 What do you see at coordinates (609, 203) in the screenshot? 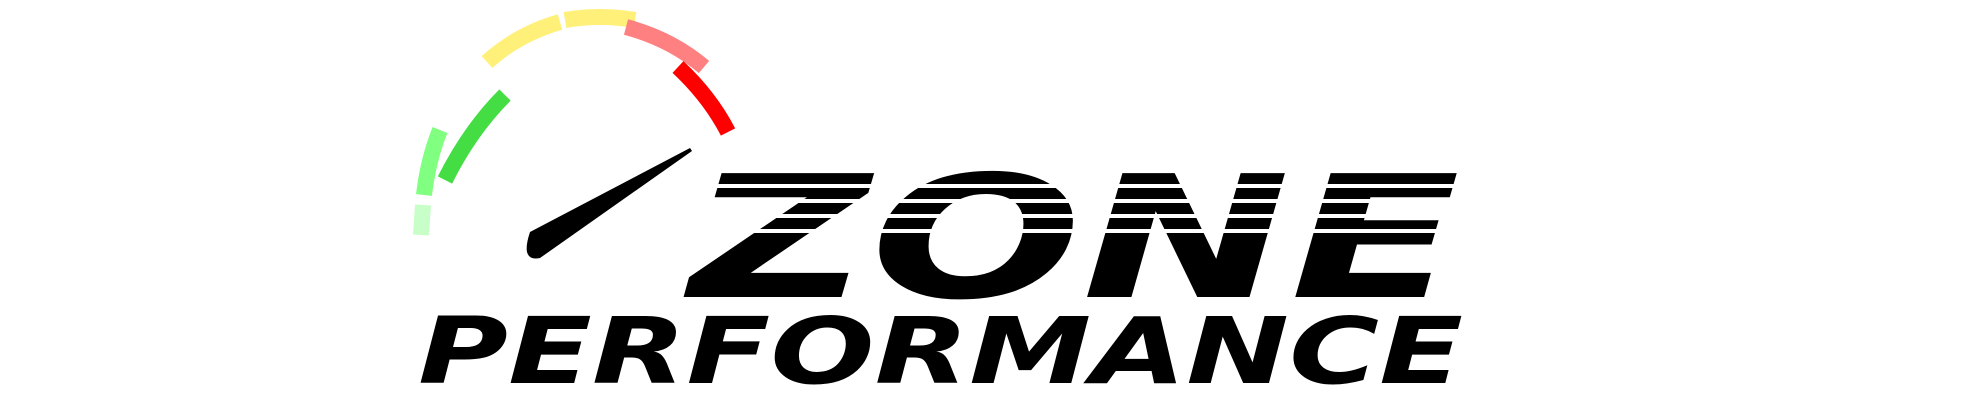
I see `gauge-needle` at bounding box center [609, 203].